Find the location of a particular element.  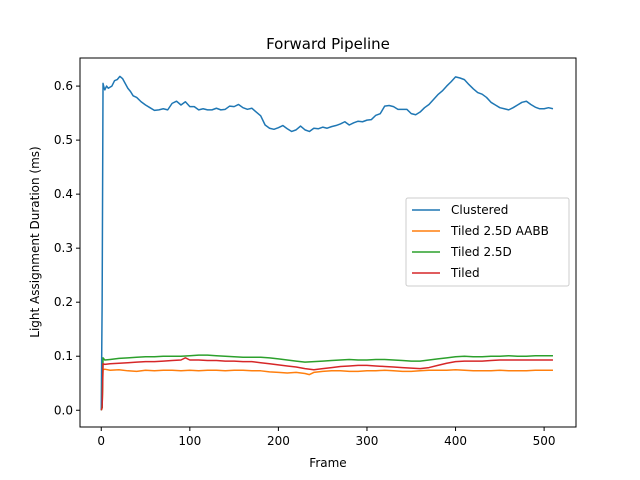

x-axis-label: Frame is located at coordinates (327, 463).